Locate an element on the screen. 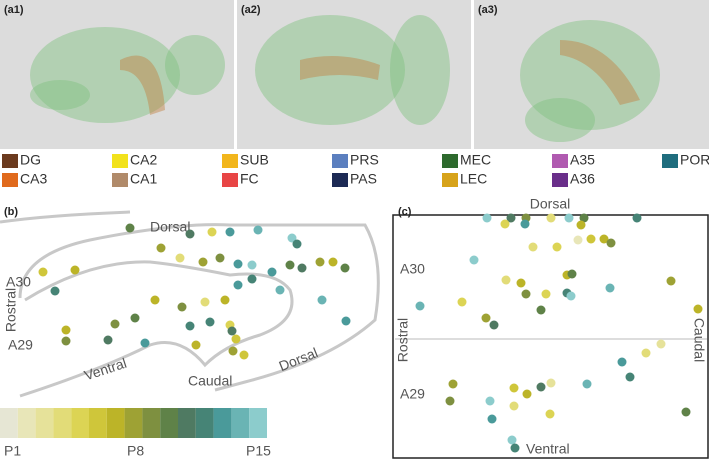 The height and width of the screenshot is (459, 709). region-label: Rostral is located at coordinates (403, 340).